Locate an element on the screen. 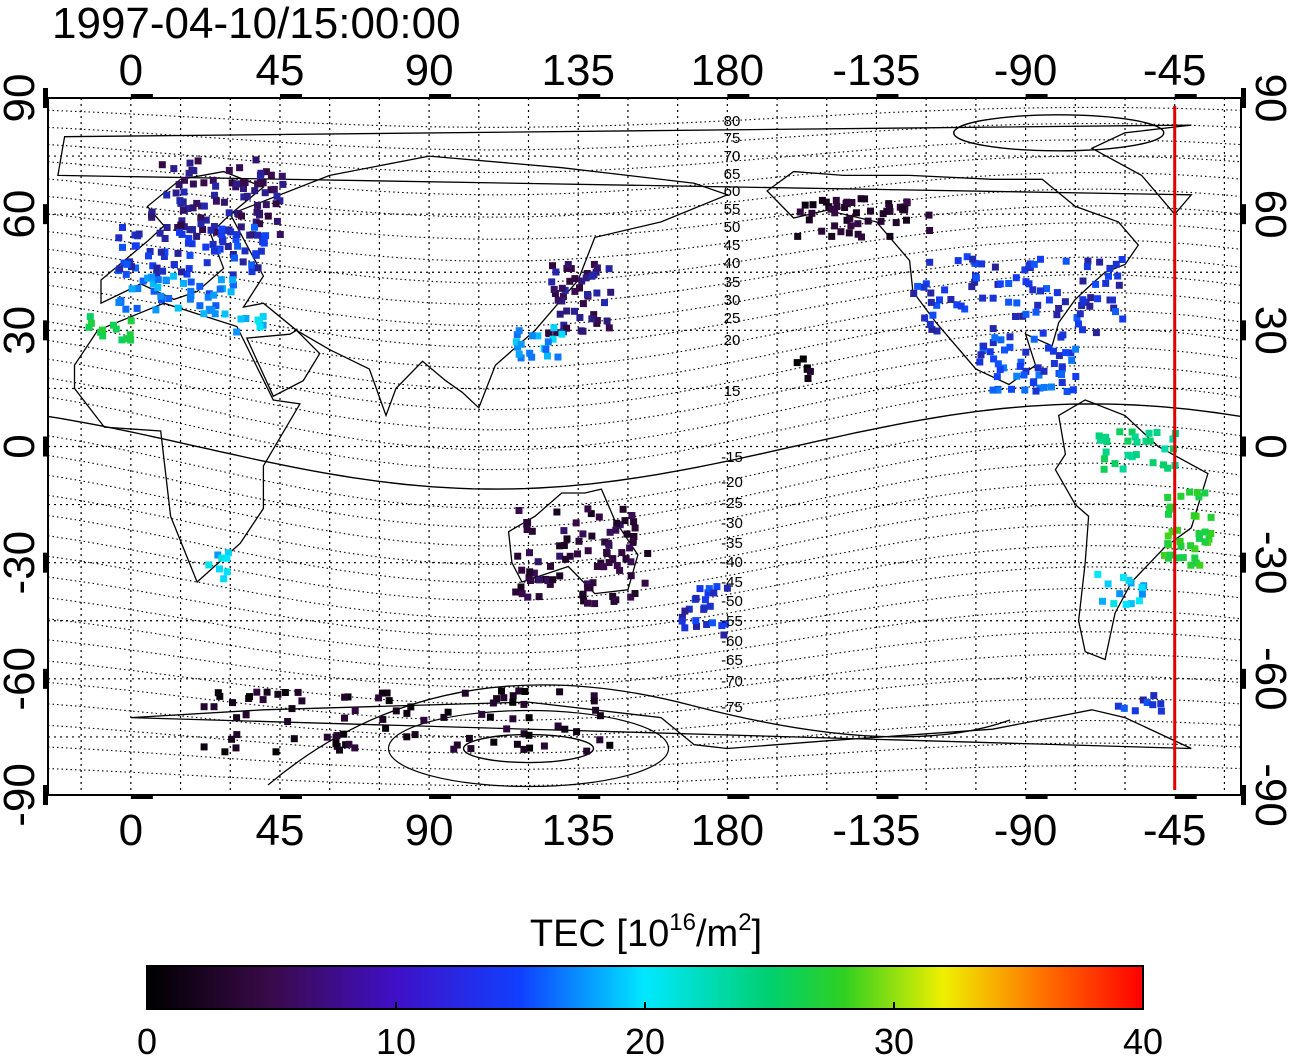 Image resolution: width=1292 pixels, height=1057 pixels. top-lon-tick-label: 180 is located at coordinates (727, 70).